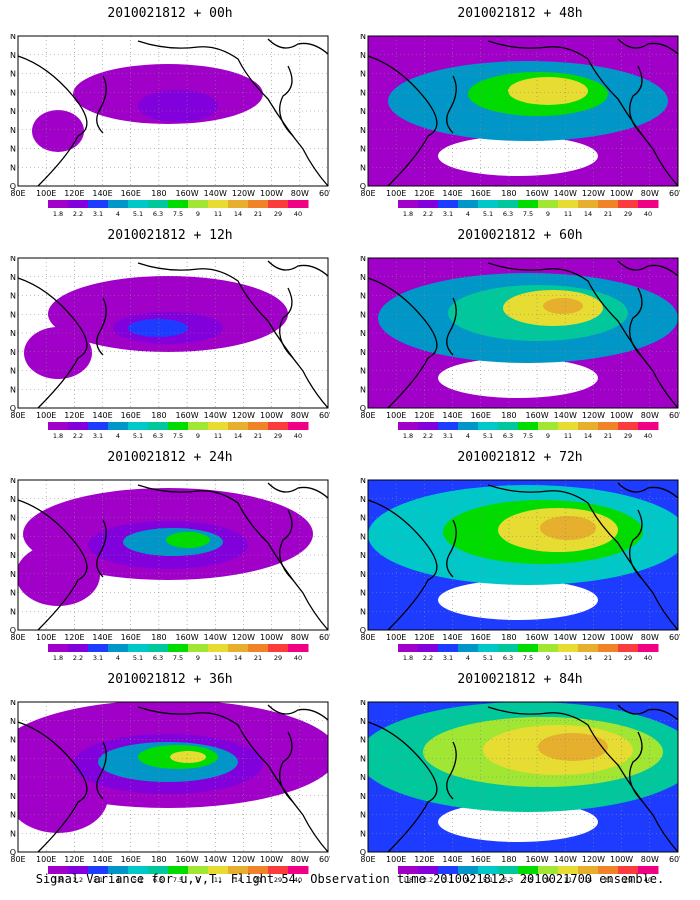 Image resolution: width=700 pixels, height=900 pixels. I want to click on colorbar-label: 21, so click(608, 435).